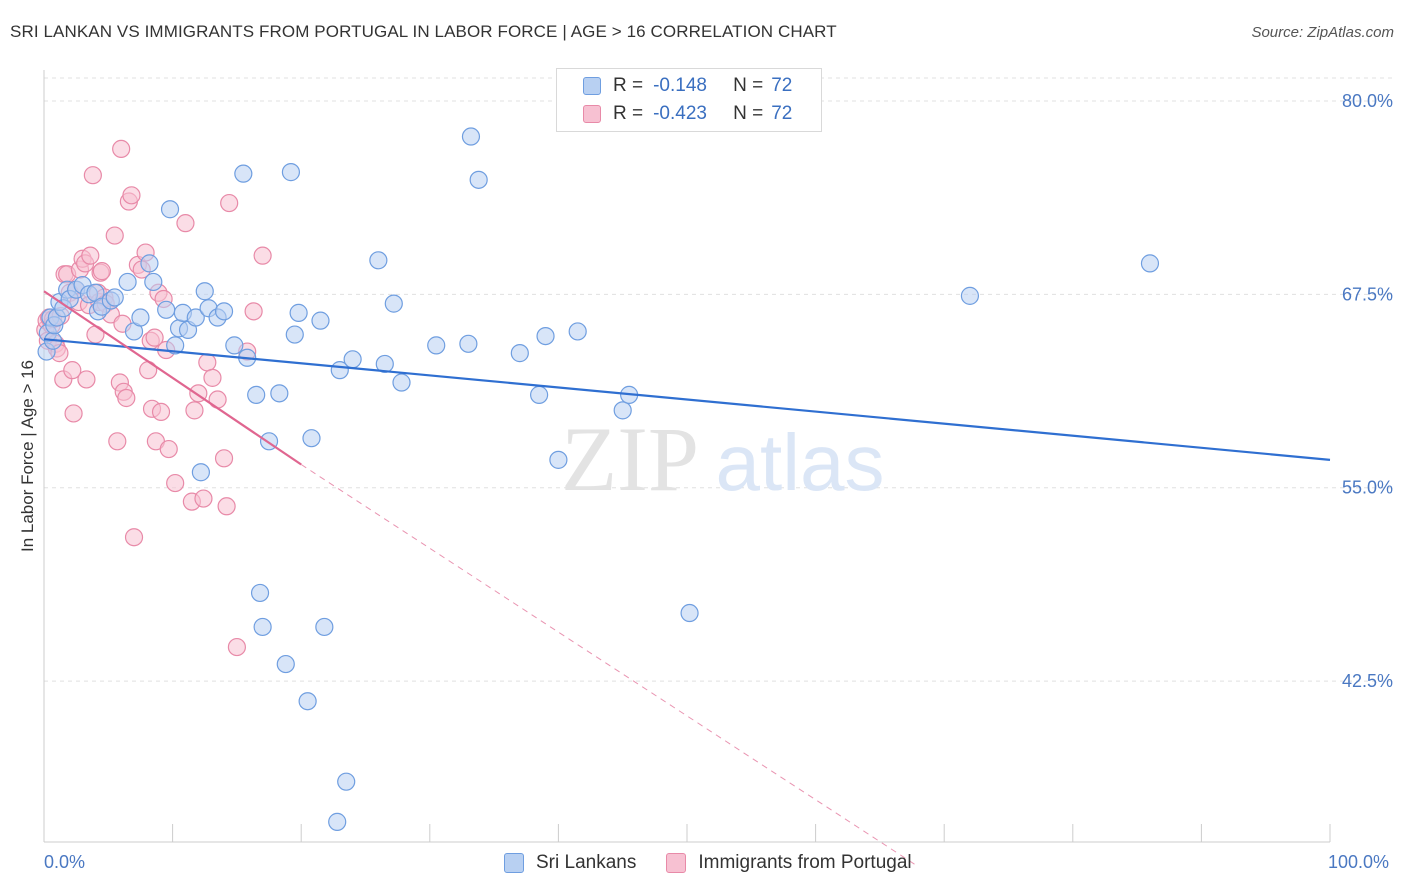  I want to click on watermark-zip: ZIP, so click(630, 459).